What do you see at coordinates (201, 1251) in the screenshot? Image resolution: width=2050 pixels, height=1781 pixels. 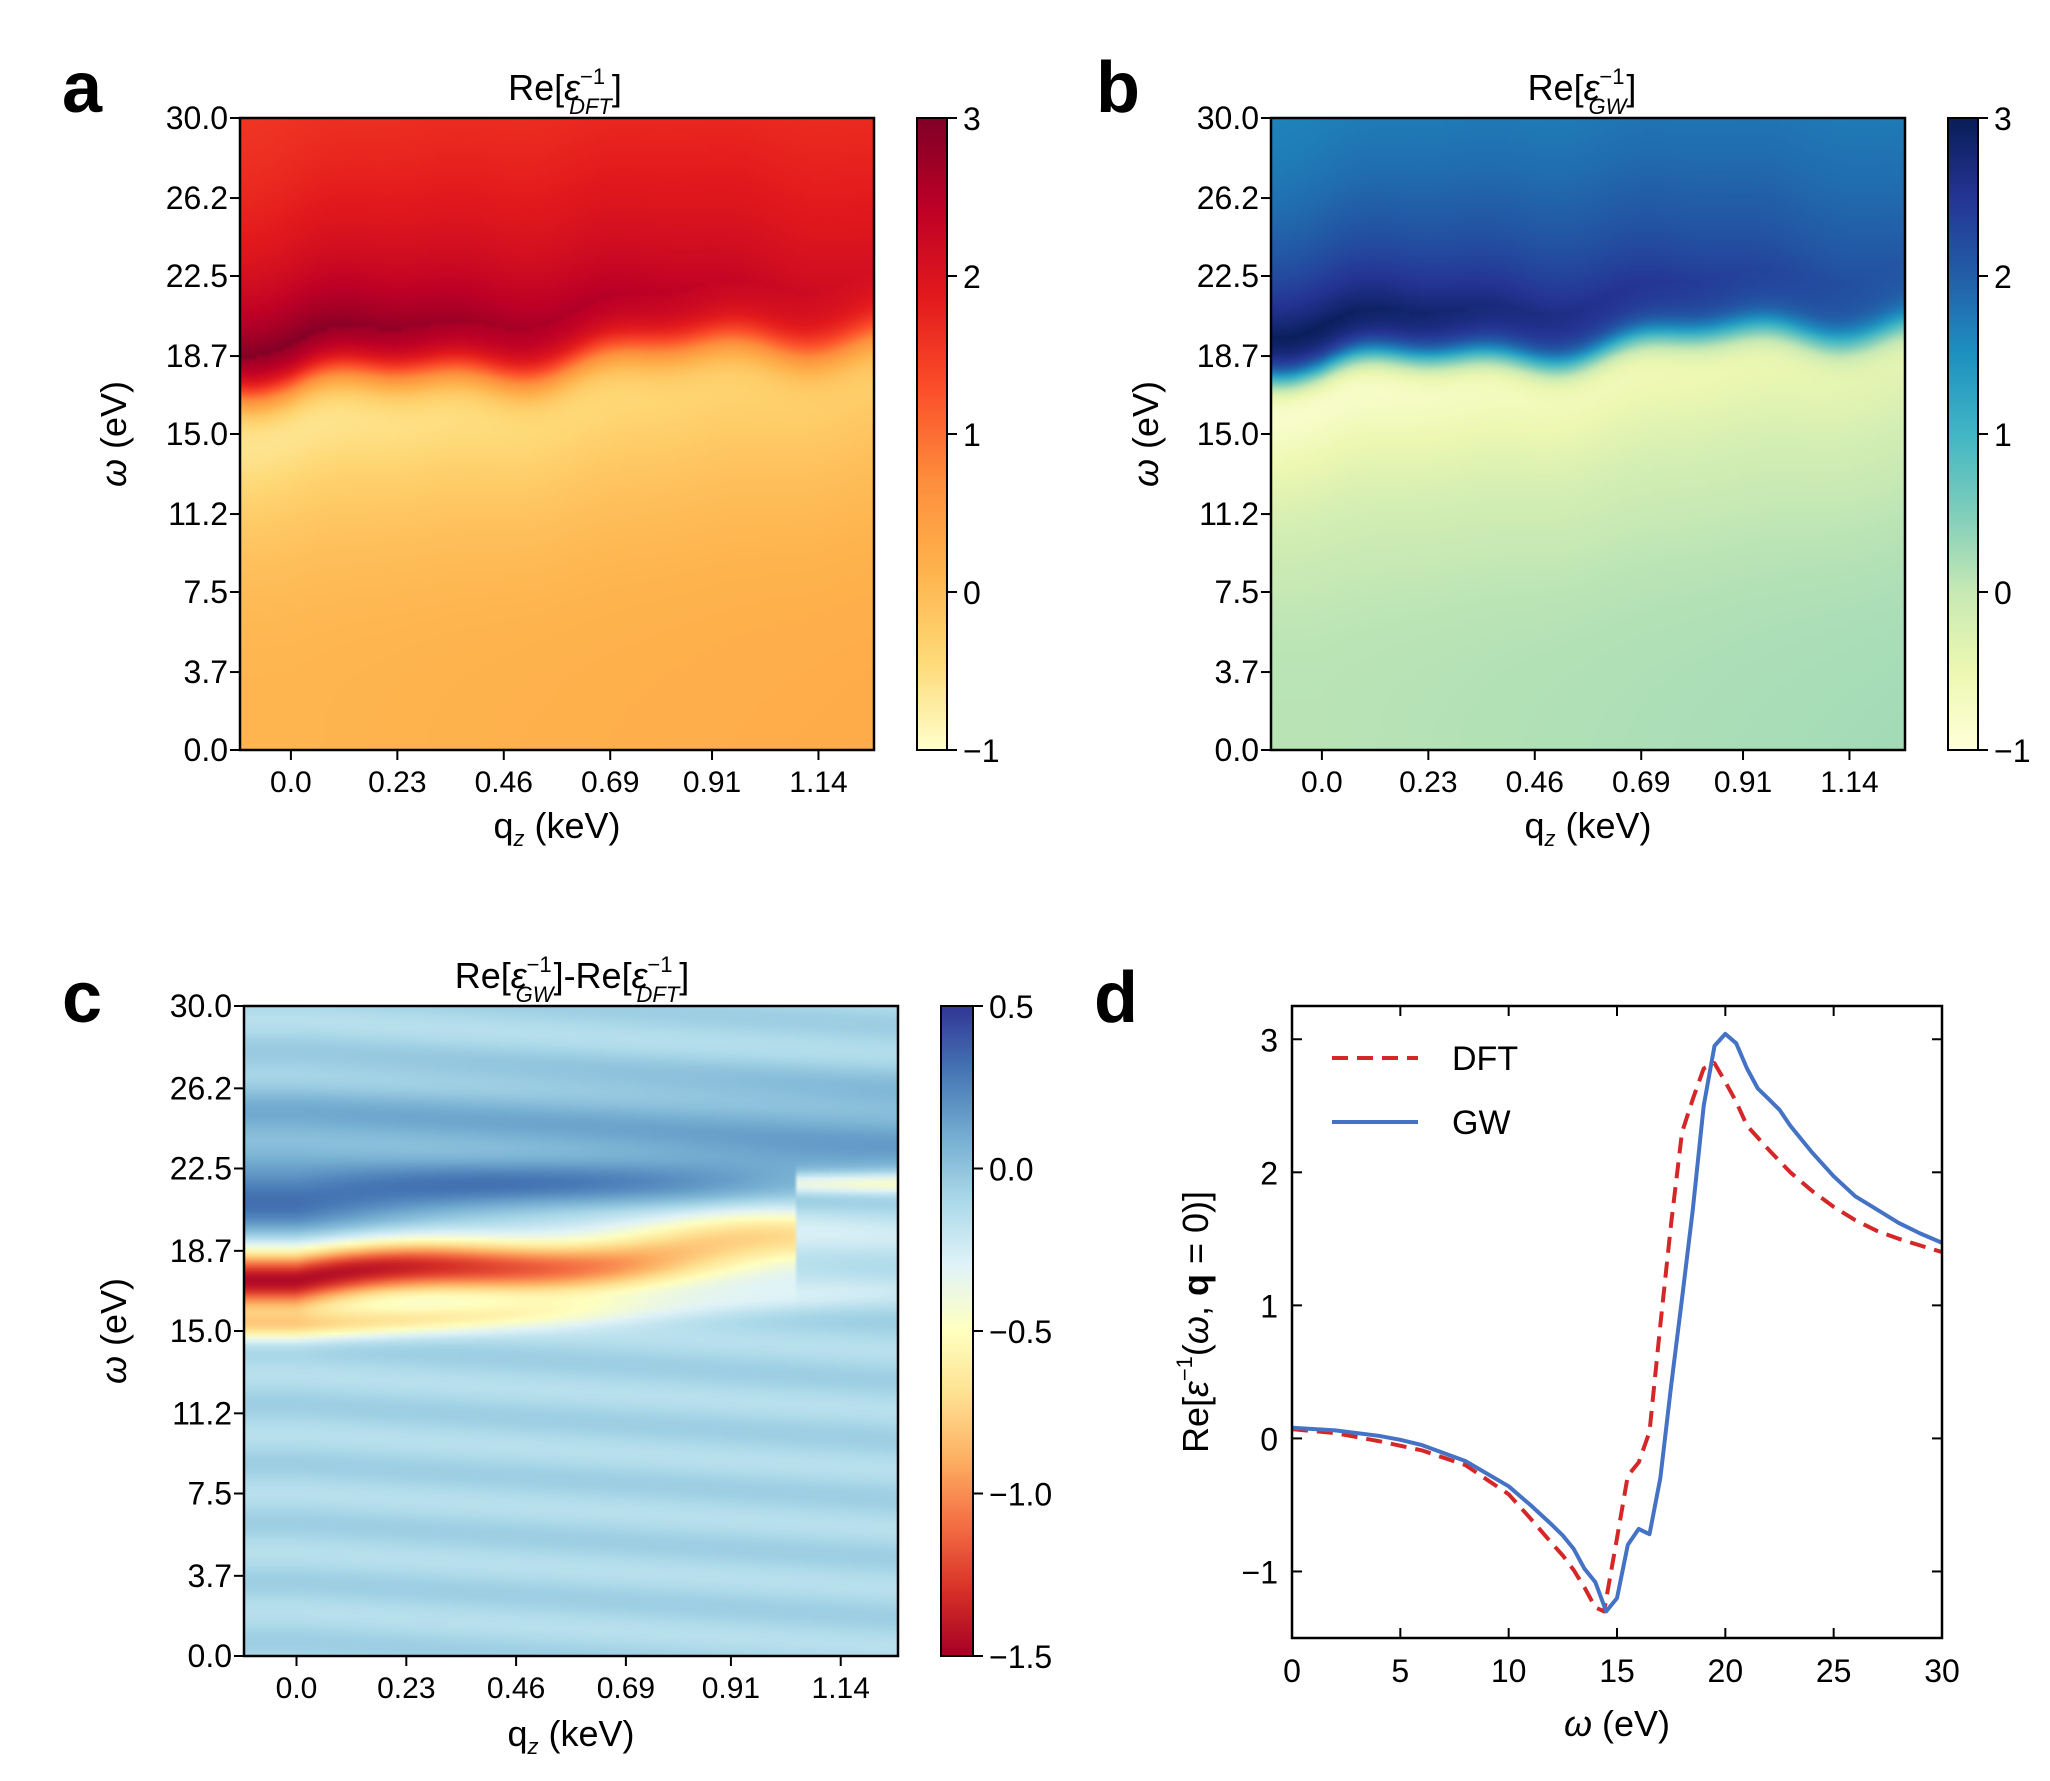 I see `y-tick-label-c: 18.7` at bounding box center [201, 1251].